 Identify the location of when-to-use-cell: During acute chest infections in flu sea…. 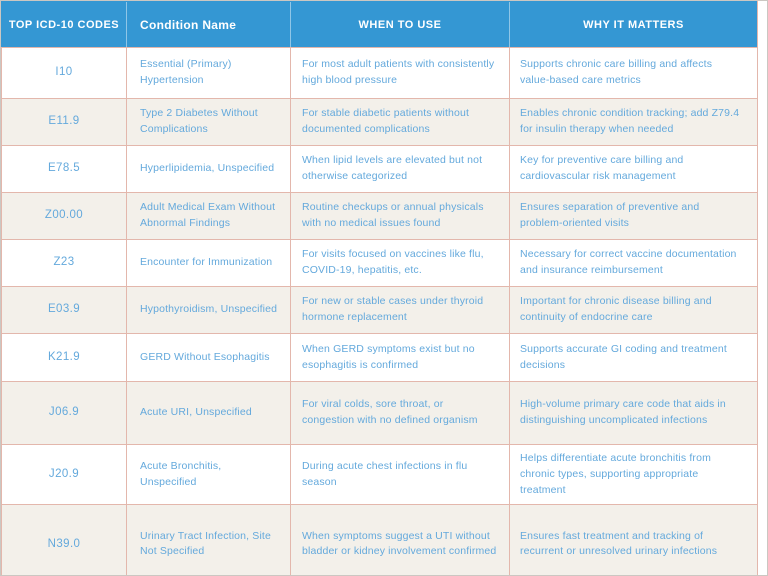
(400, 474).